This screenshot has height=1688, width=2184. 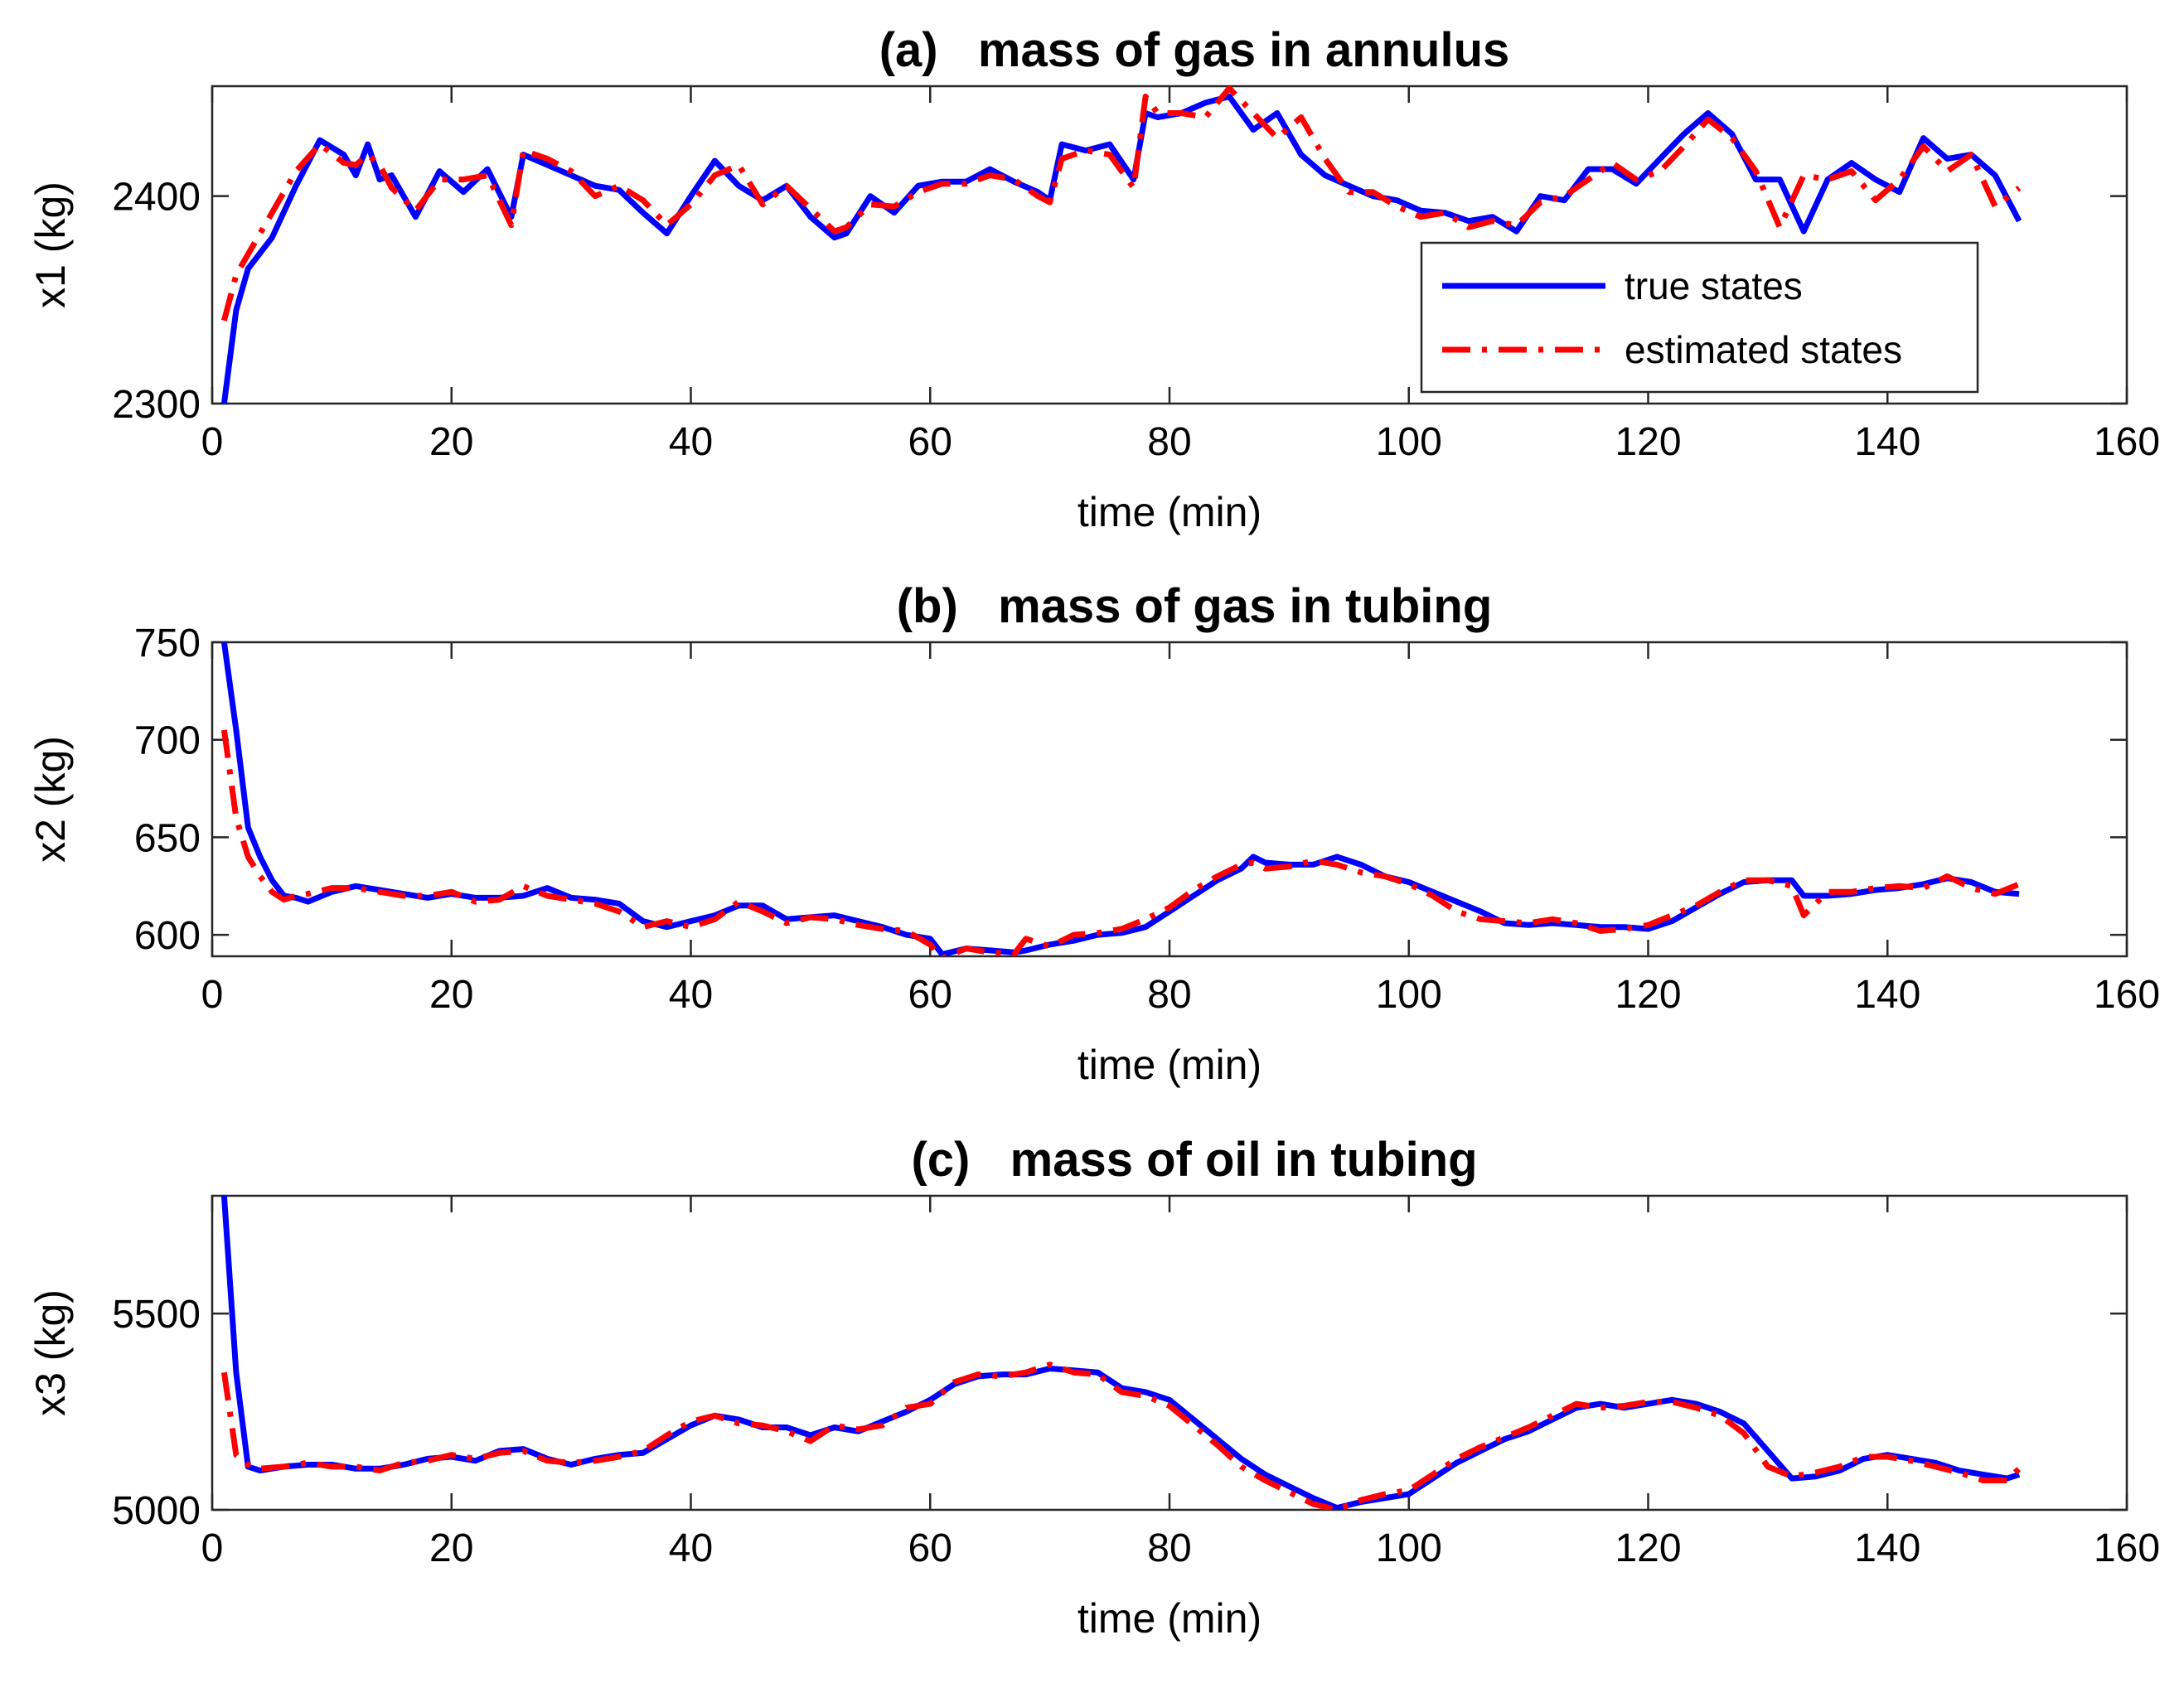 I want to click on chart-title: (c) mass of oil in tubing, so click(x=1194, y=1160).